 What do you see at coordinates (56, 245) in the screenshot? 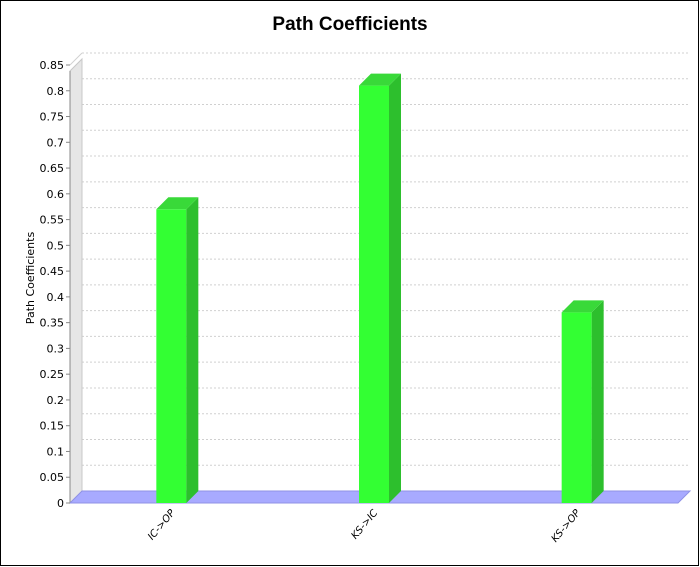
I see `y-tick-label: 0.5` at bounding box center [56, 245].